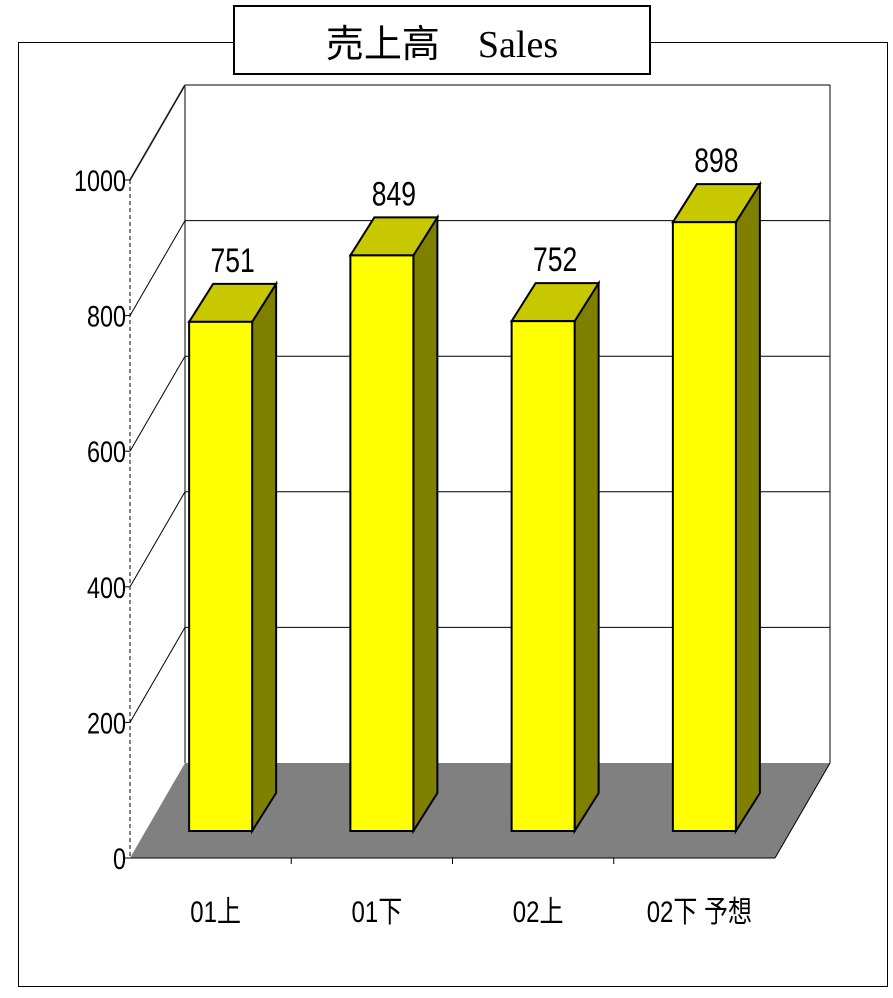  I want to click on y-tick-label: 0, so click(119, 858).